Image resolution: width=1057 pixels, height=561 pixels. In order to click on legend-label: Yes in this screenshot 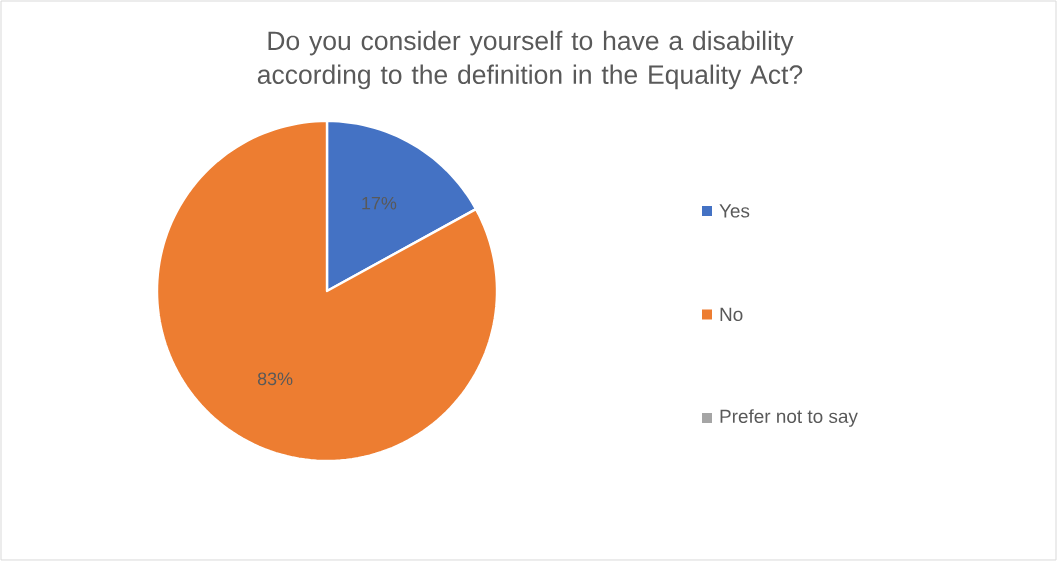, I will do `click(734, 211)`.